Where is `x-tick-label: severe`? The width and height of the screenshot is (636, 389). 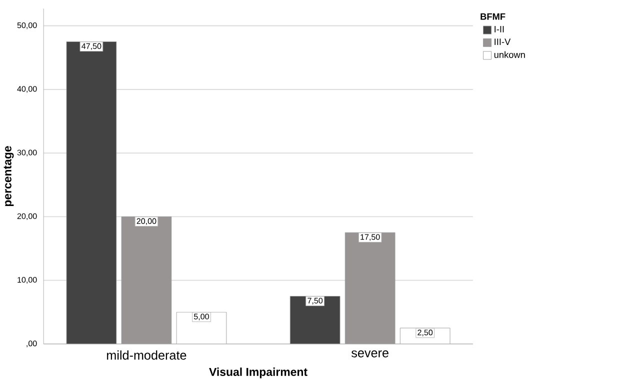 x-tick-label: severe is located at coordinates (370, 354).